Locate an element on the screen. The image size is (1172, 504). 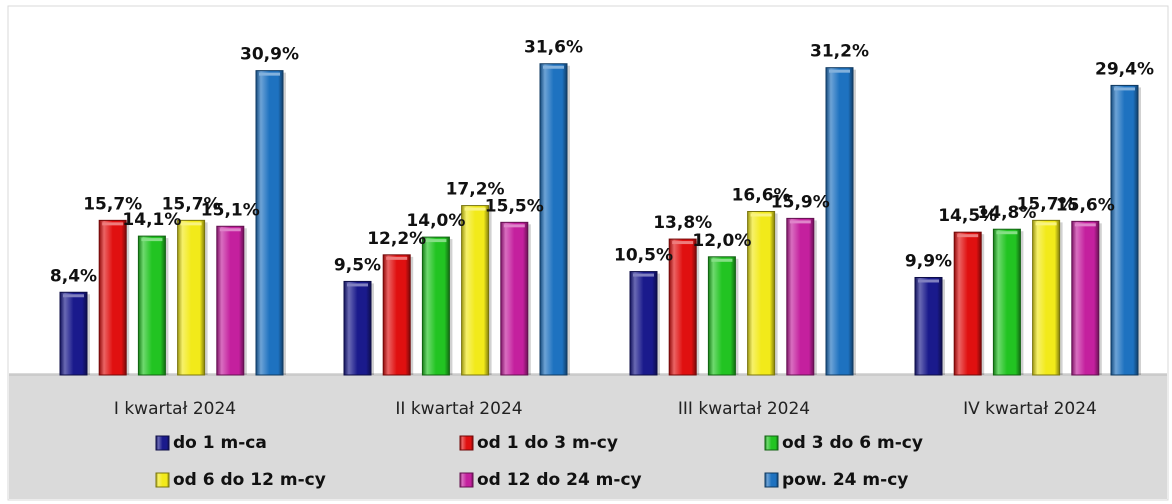
bar-od-1-do-3-m-cy-q2 is located at coordinates (398, 315).